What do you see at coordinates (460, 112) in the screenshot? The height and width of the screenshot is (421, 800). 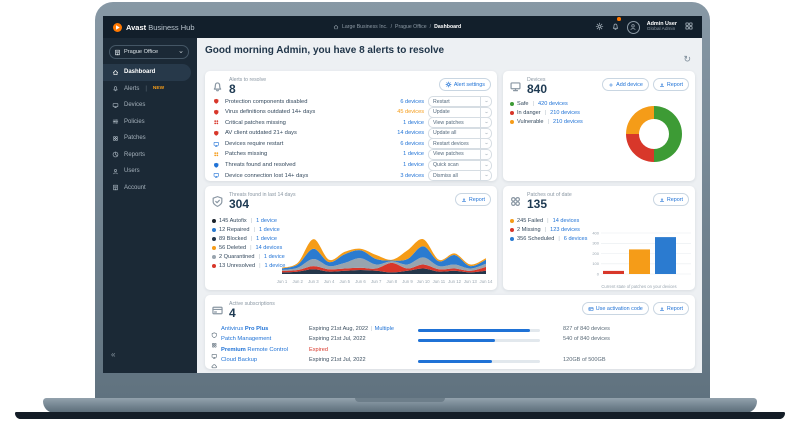 I see `alert-action-dropdown: Update` at bounding box center [460, 112].